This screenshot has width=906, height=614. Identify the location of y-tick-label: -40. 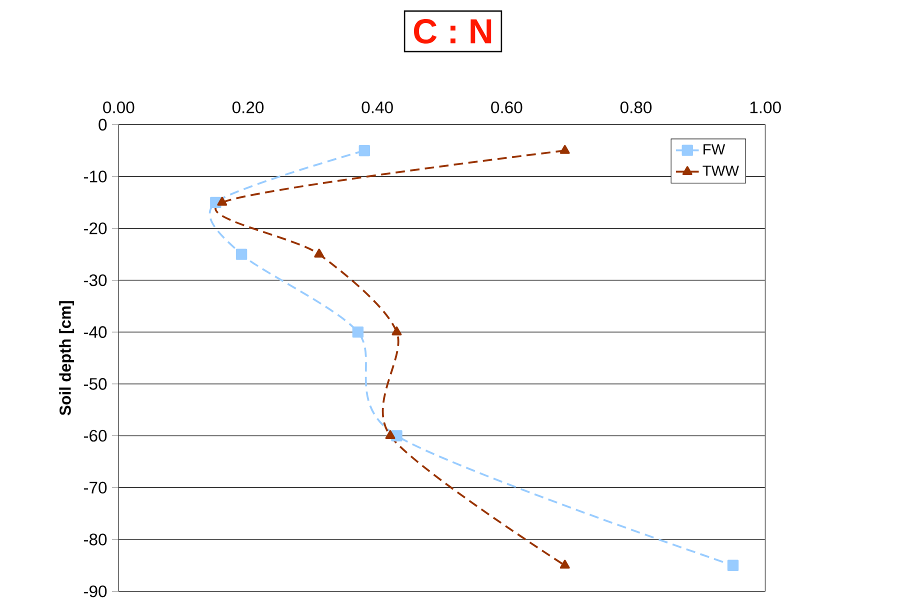
(95, 332).